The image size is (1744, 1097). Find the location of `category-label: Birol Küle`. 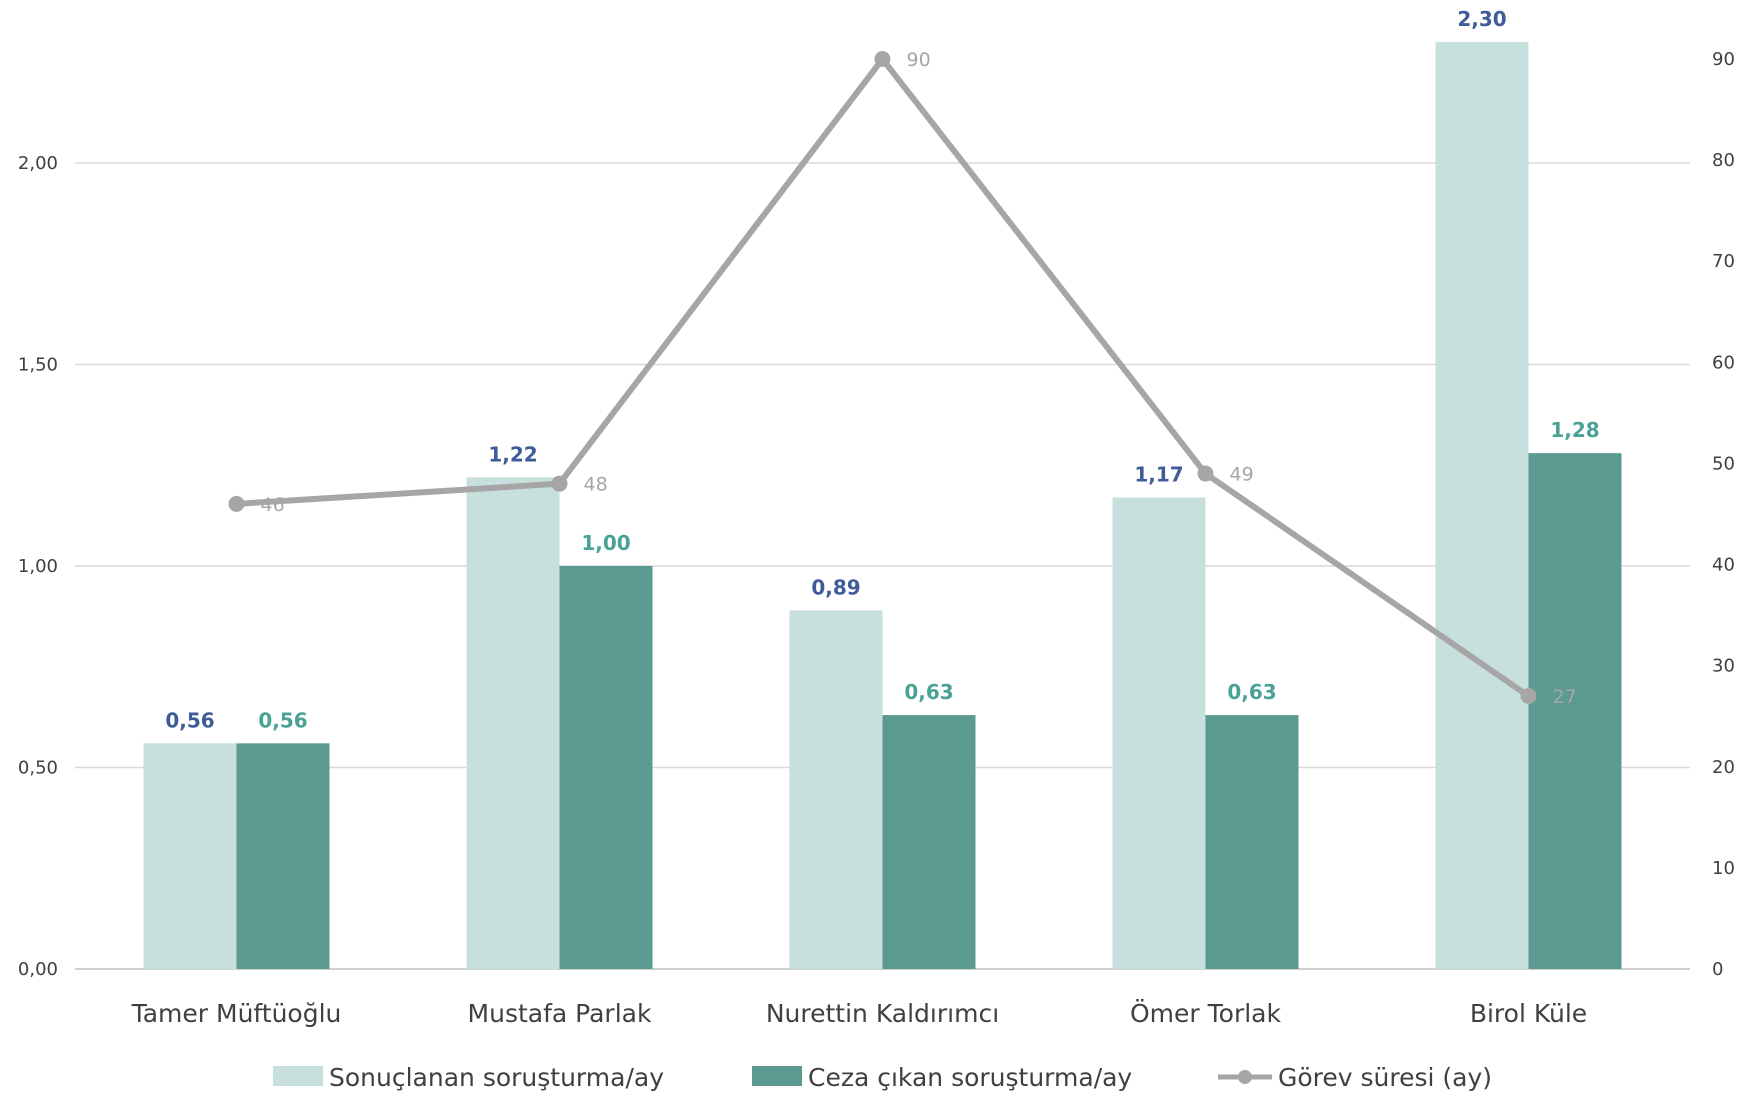

category-label: Birol Küle is located at coordinates (1528, 1013).